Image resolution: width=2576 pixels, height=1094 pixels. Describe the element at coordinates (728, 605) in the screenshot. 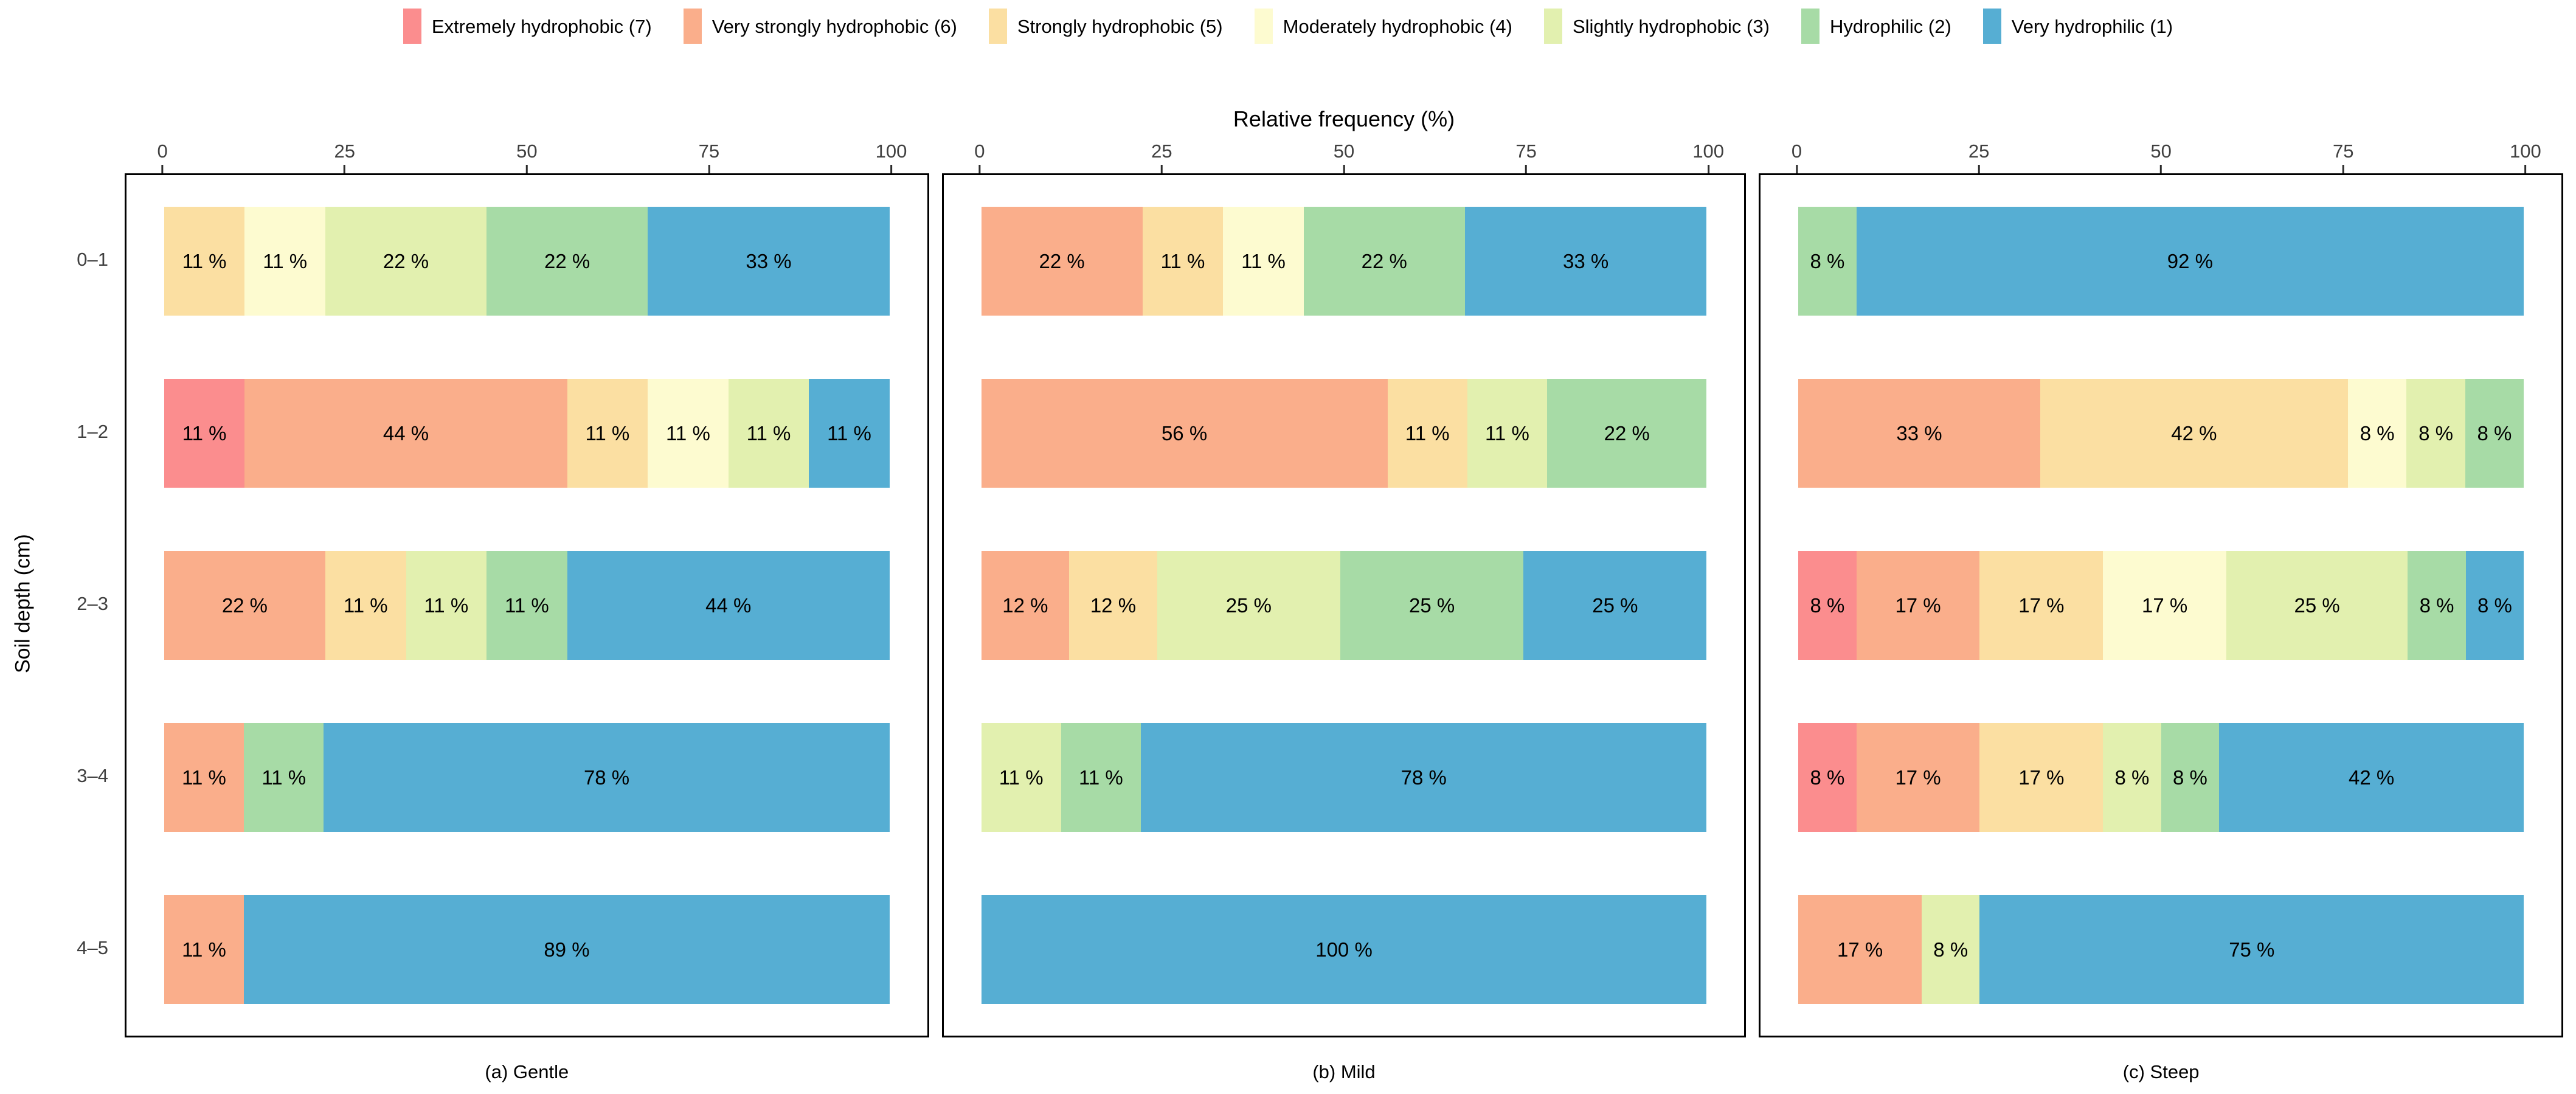

I see `bar-segment: 44 %` at that location.